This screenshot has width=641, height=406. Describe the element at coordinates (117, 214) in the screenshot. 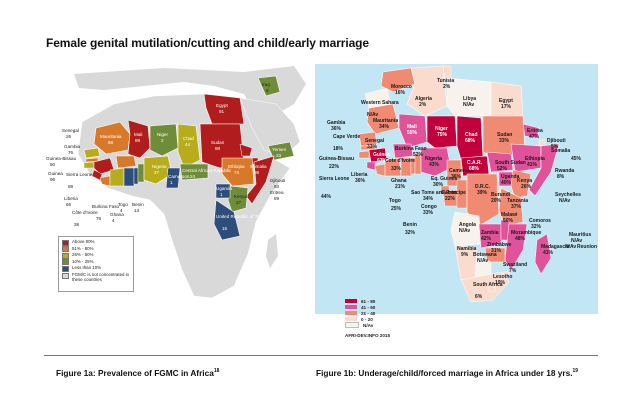

I see `label-ghana: Ghana` at that location.